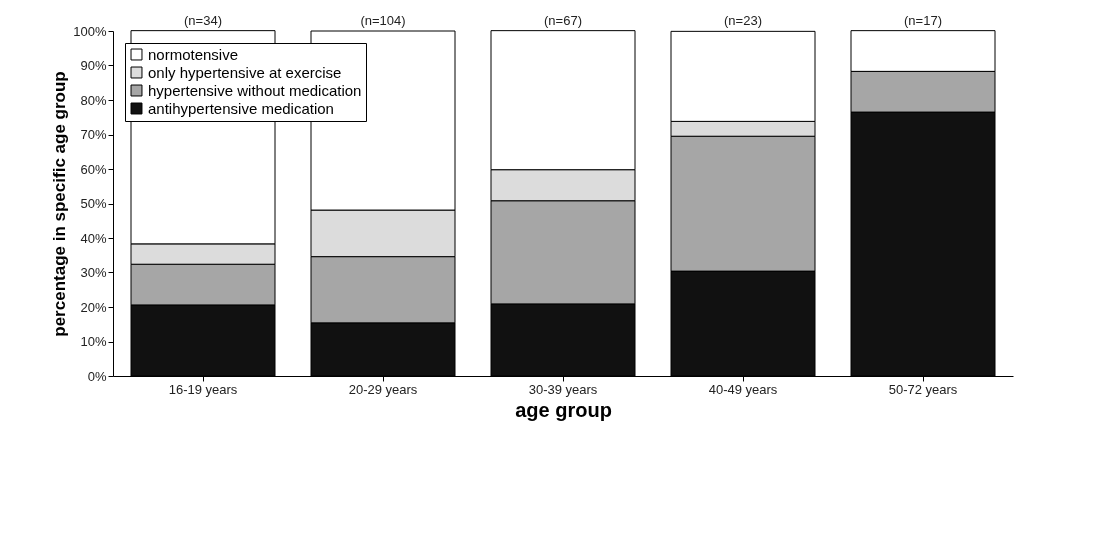  What do you see at coordinates (93, 134) in the screenshot?
I see `y-tick-label: 70%` at bounding box center [93, 134].